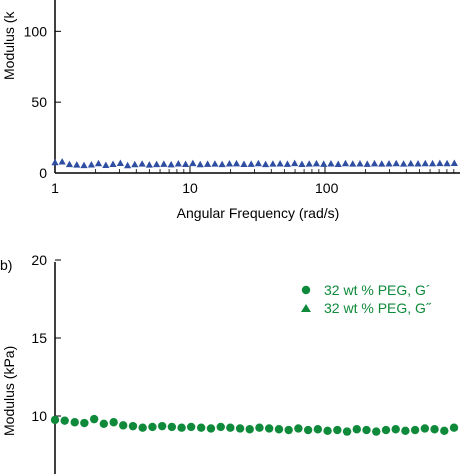  I want to click on panel-b-y-tick-label: 20, so click(39, 260).